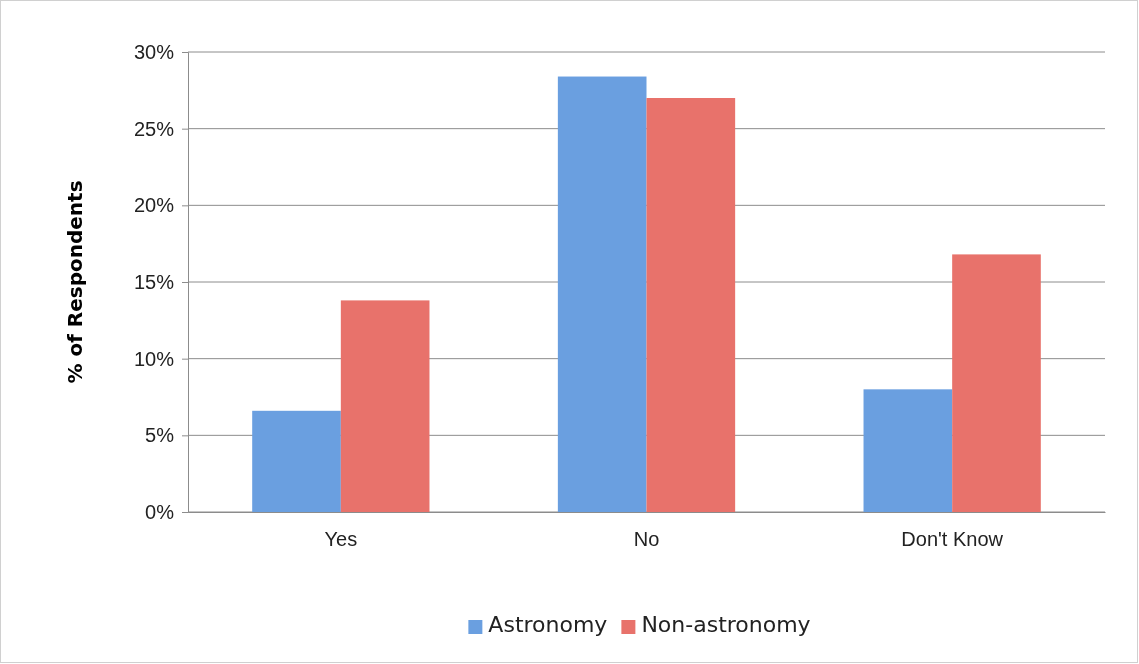 Image resolution: width=1139 pixels, height=664 pixels. Describe the element at coordinates (341, 539) in the screenshot. I see `x-tick-label: Yes` at that location.